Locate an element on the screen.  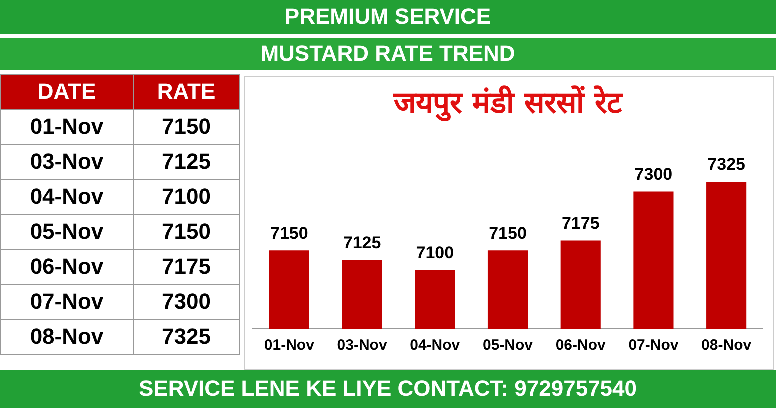
x-tick-label: 06-Nov is located at coordinates (581, 345).